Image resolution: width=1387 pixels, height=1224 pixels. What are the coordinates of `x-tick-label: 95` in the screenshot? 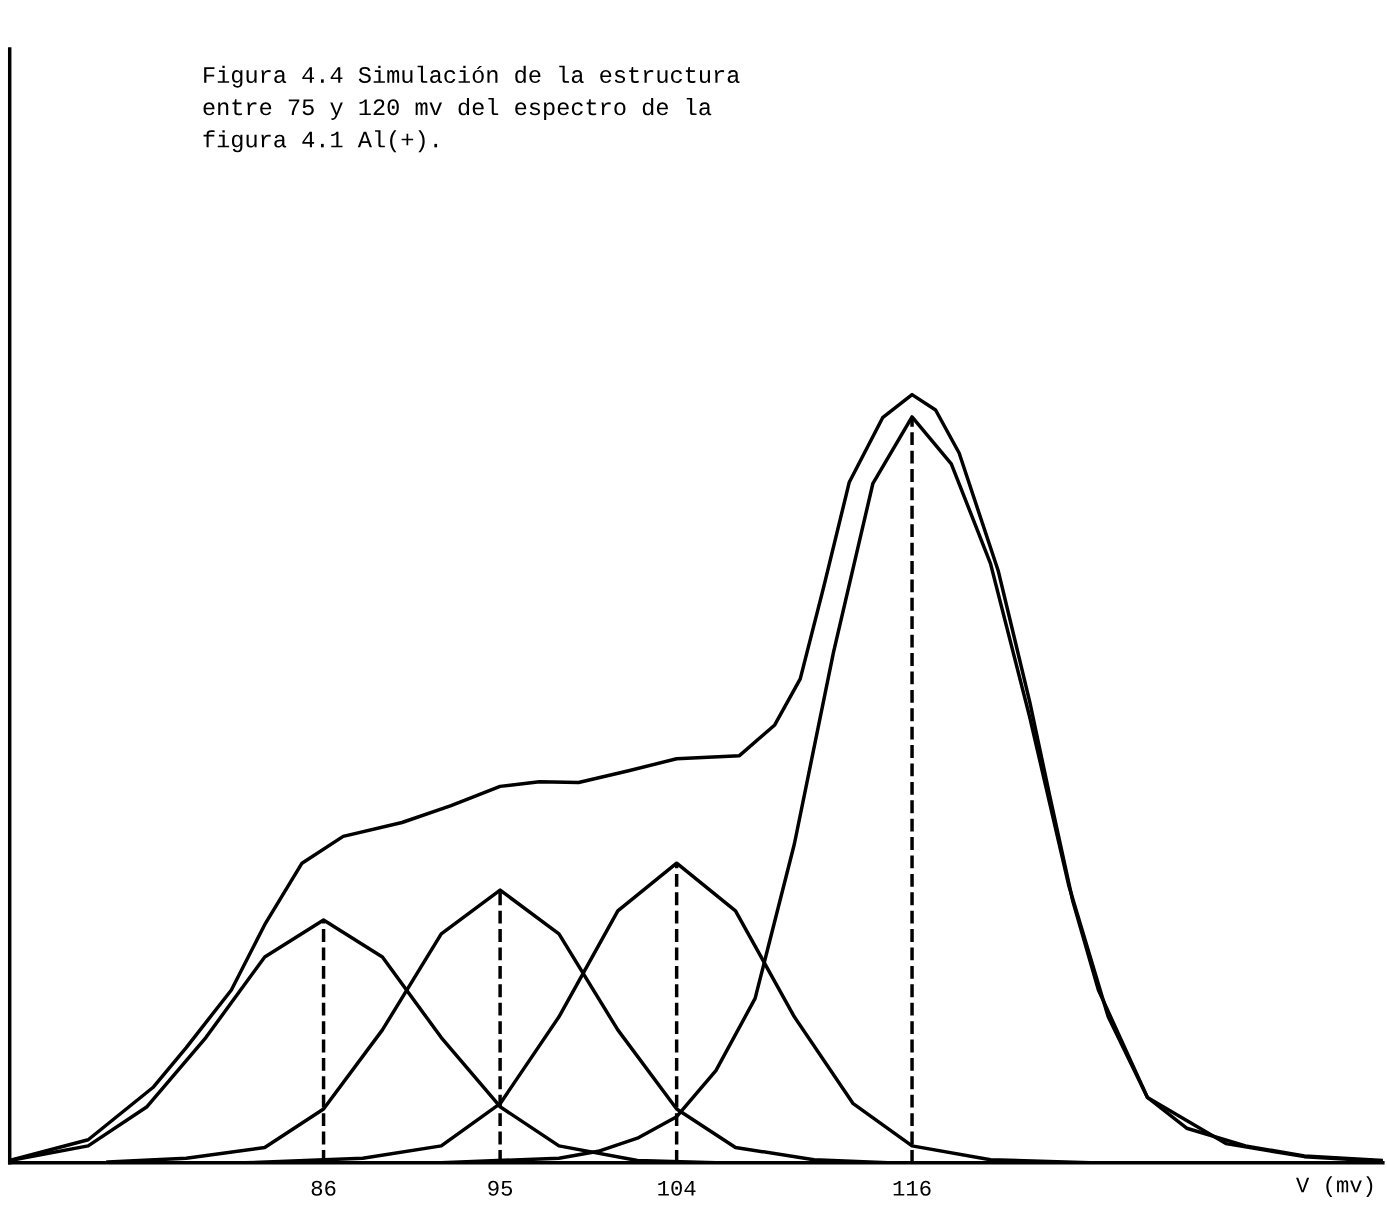 It's located at (500, 1188).